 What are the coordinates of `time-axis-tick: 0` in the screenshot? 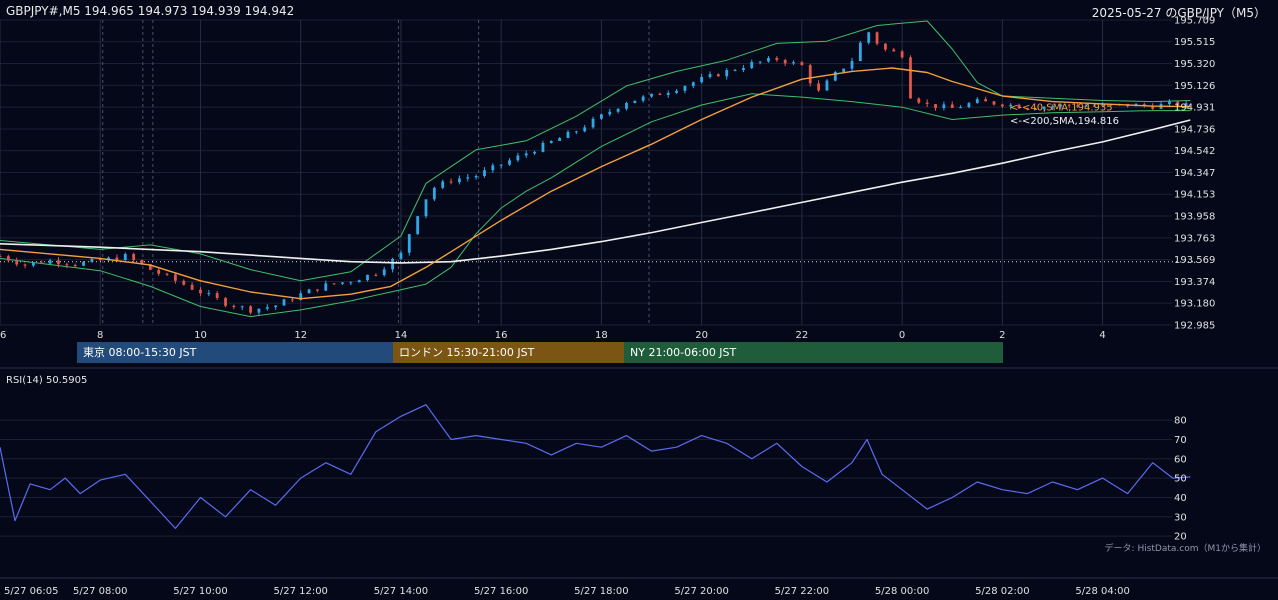 It's located at (902, 335).